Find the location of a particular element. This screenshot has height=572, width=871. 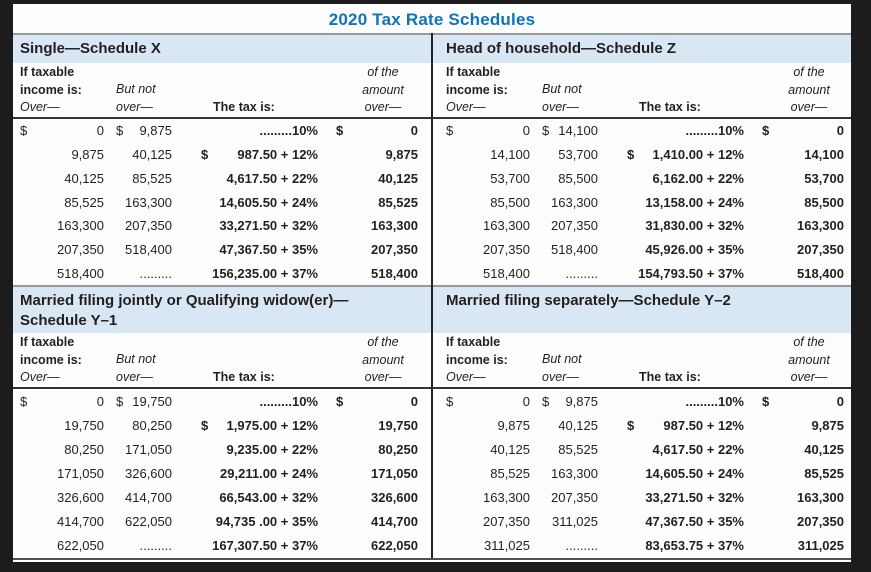

header-tax-is: The tax is: is located at coordinates (244, 106).